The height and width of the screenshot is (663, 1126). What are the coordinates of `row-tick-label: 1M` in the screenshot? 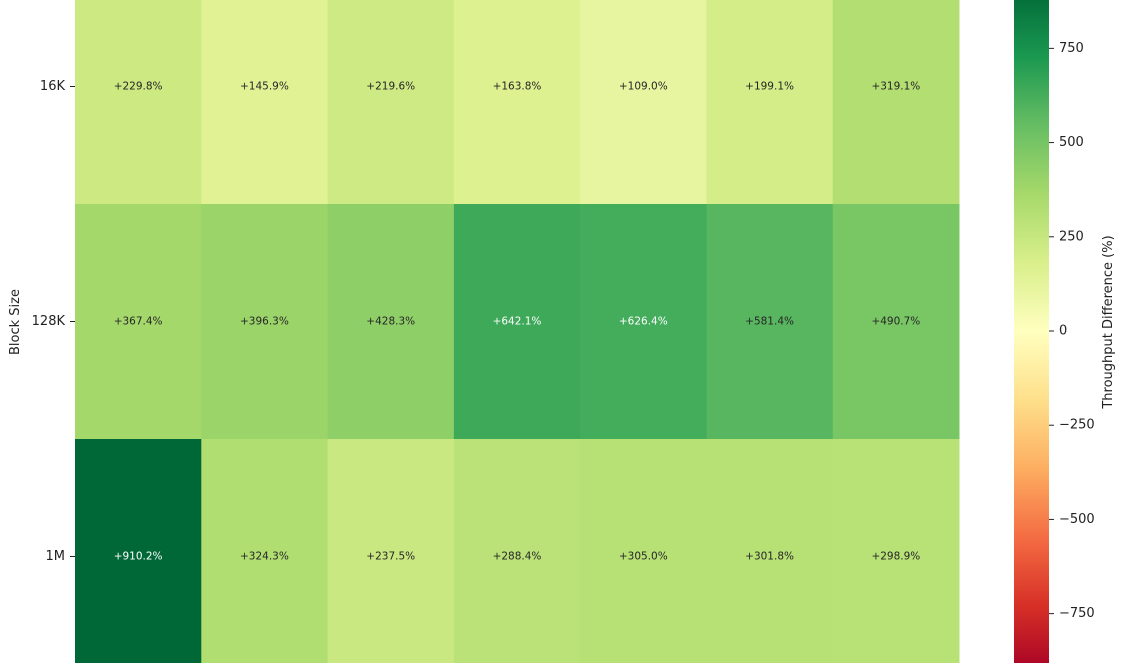 It's located at (56, 556).